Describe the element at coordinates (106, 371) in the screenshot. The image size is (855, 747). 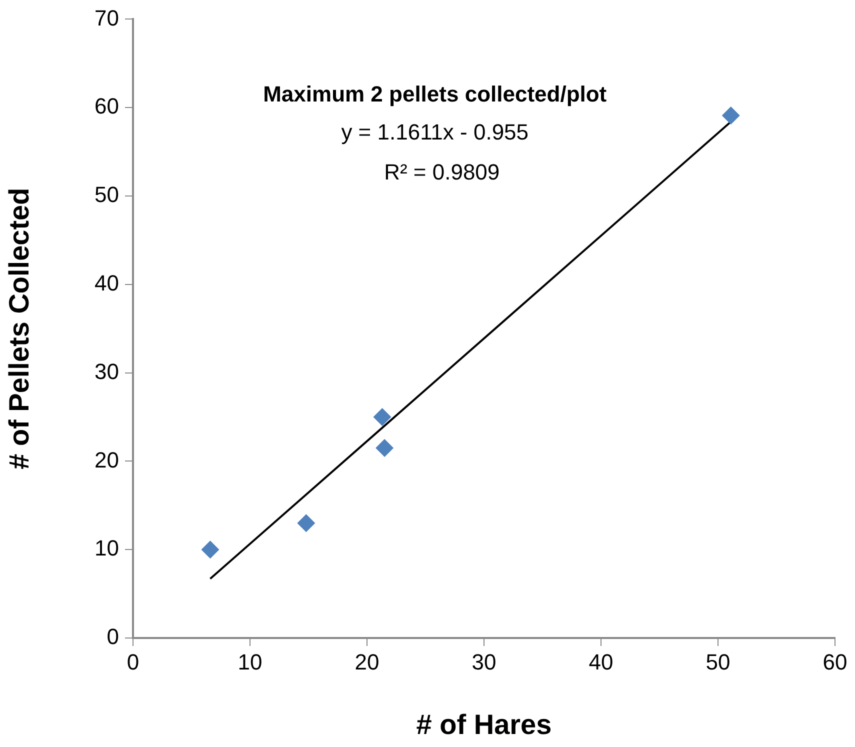
I see `y-tick-label: 30` at that location.